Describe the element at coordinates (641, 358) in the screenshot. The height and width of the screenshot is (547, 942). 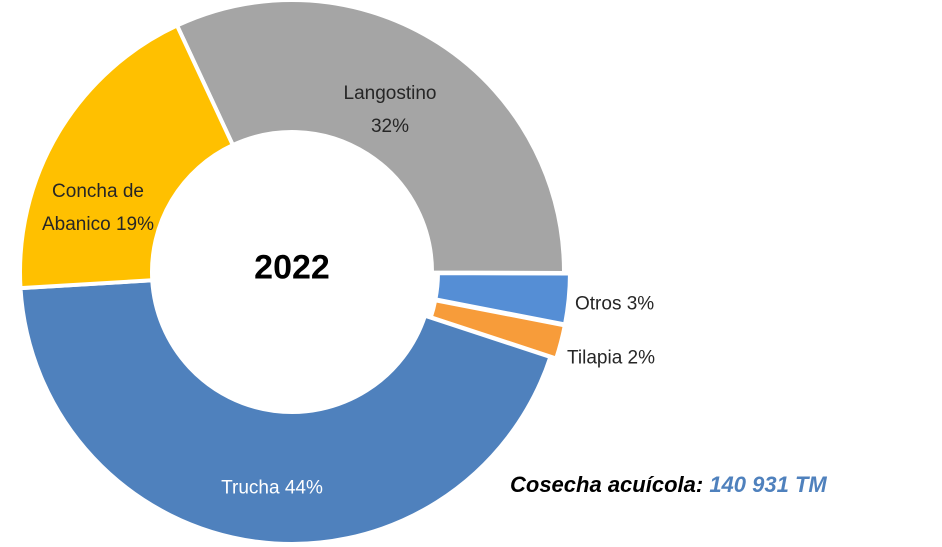
I see `slice-value: 2%` at that location.